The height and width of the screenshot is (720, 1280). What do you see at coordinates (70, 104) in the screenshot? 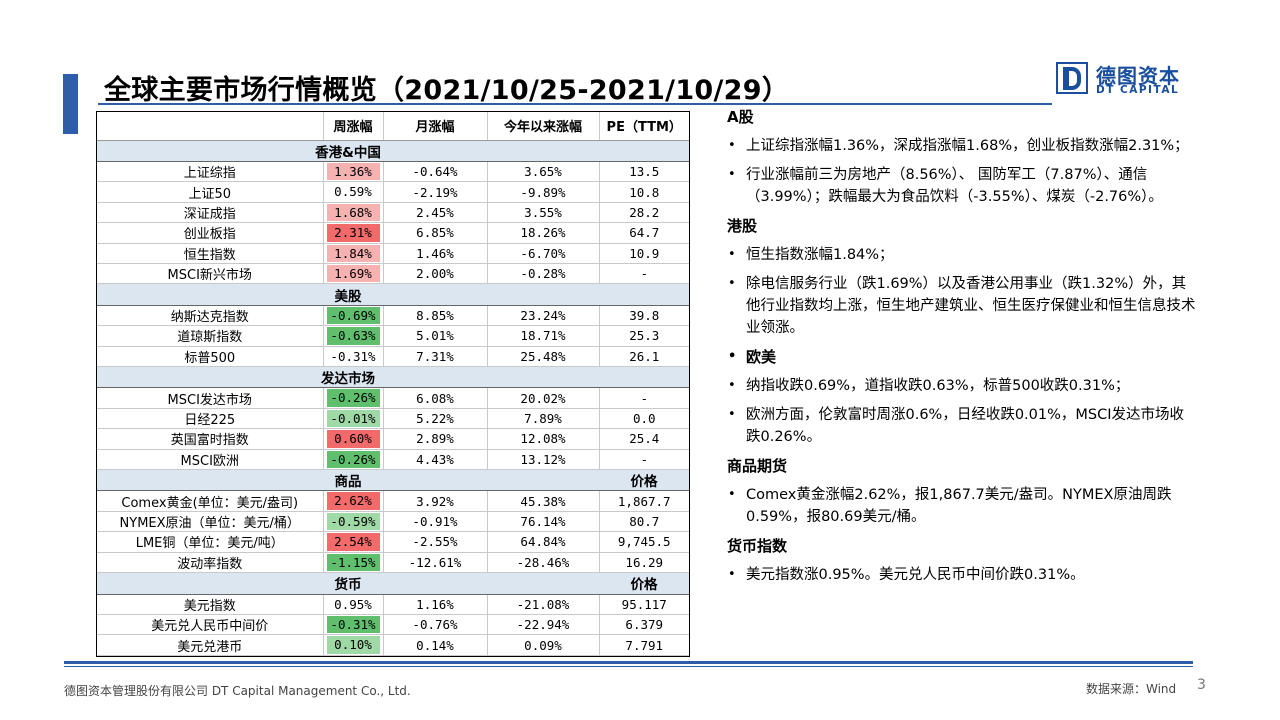
I see `title-accent-bar` at bounding box center [70, 104].